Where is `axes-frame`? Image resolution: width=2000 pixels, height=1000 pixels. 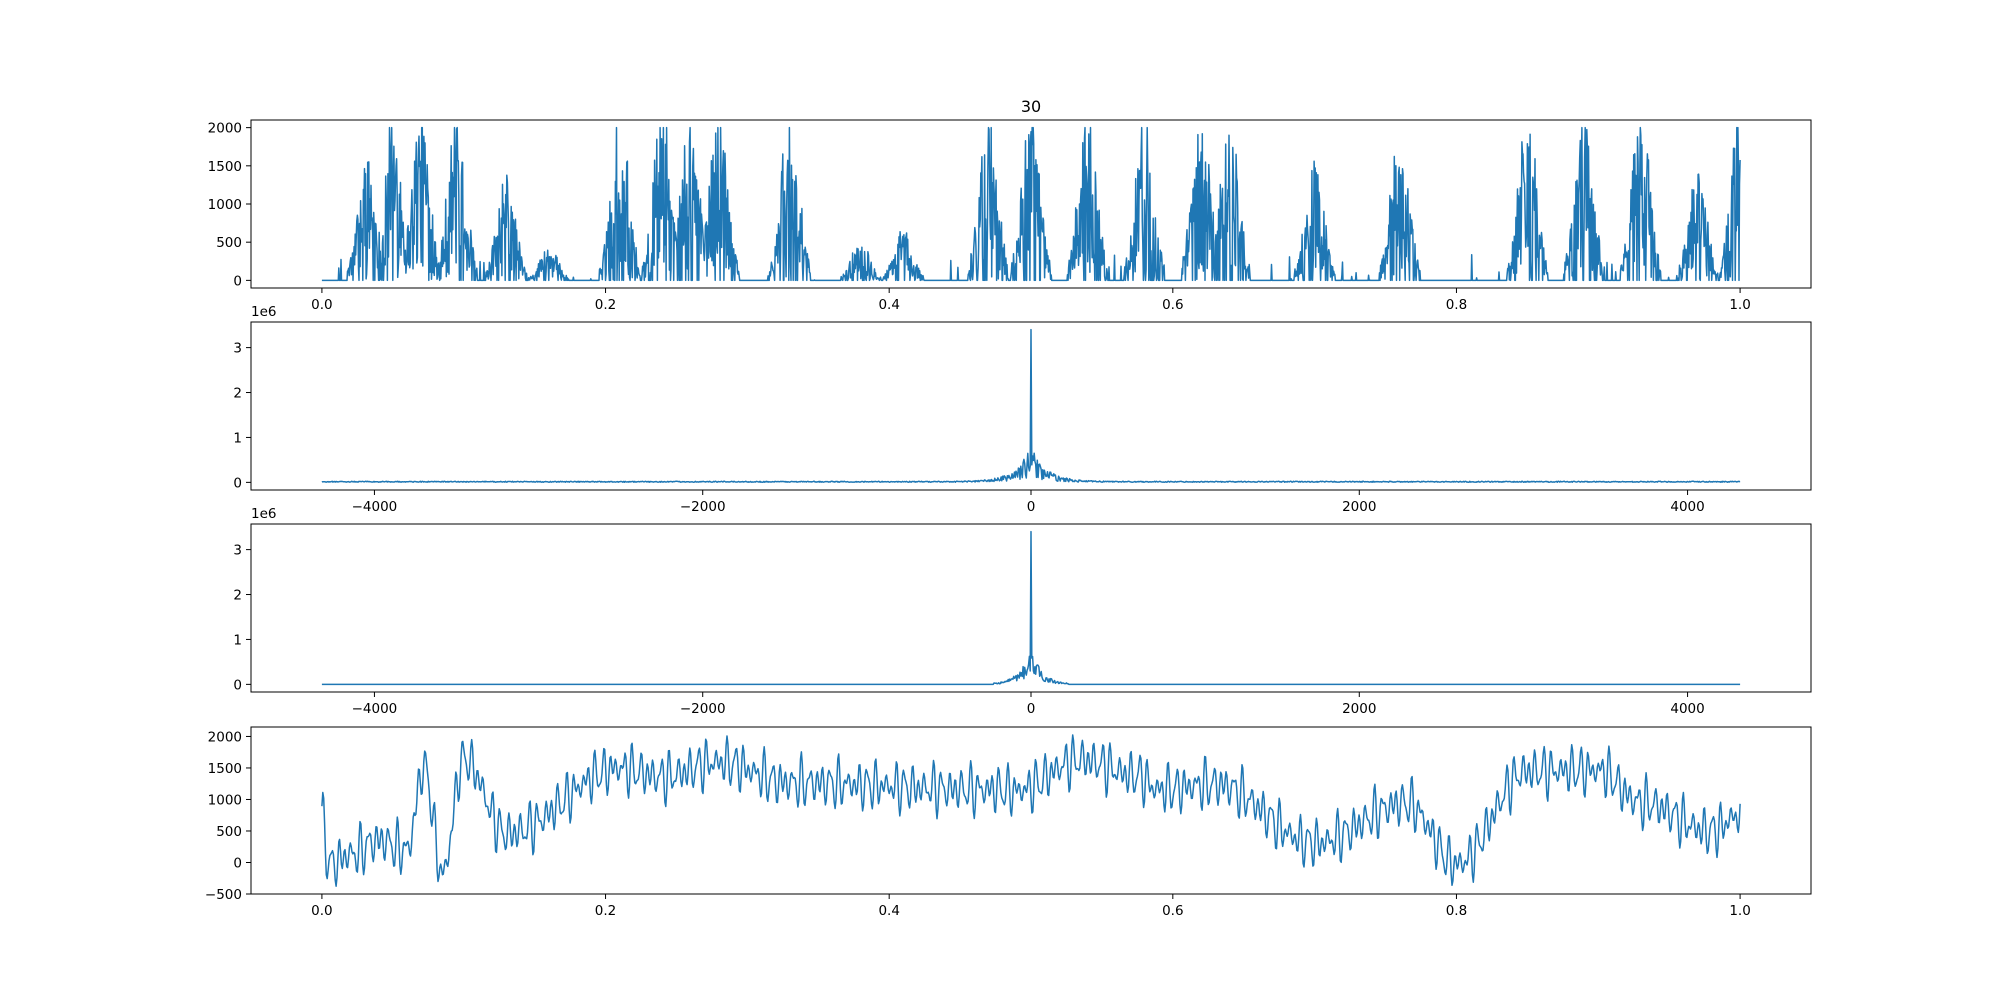 axes-frame is located at coordinates (1031, 810).